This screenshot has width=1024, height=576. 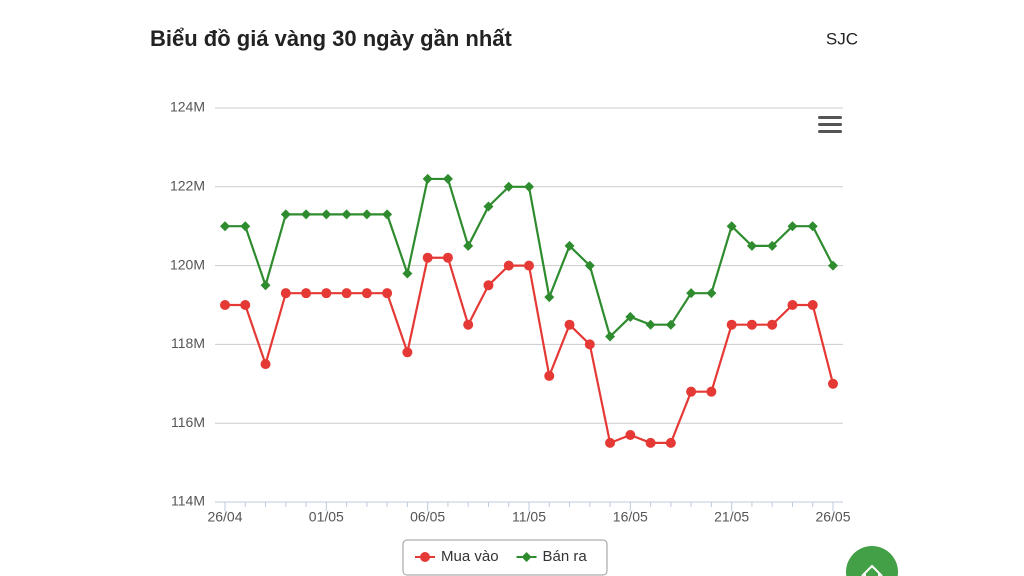 What do you see at coordinates (731, 517) in the screenshot?
I see `x-tick-label: 21/05` at bounding box center [731, 517].